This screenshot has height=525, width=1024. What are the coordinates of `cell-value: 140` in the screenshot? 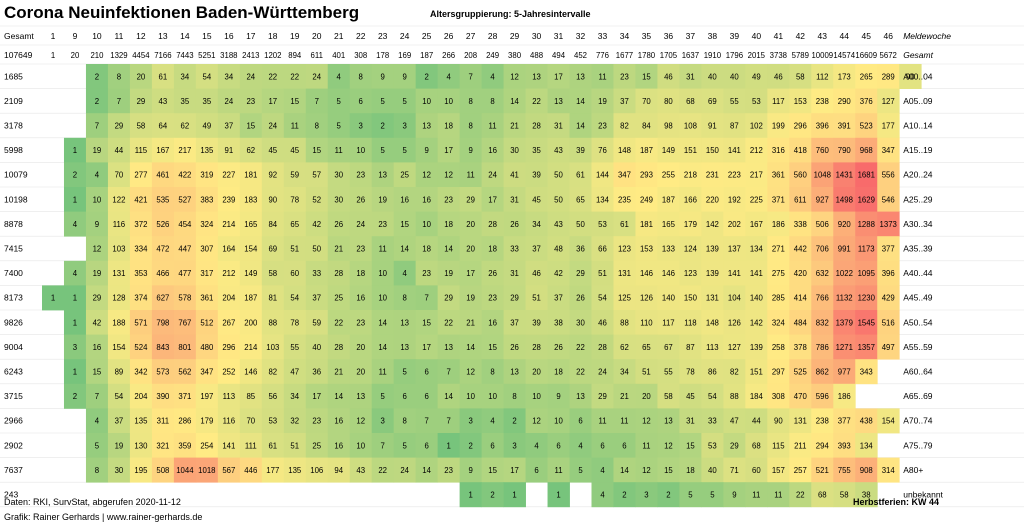 It's located at (669, 298).